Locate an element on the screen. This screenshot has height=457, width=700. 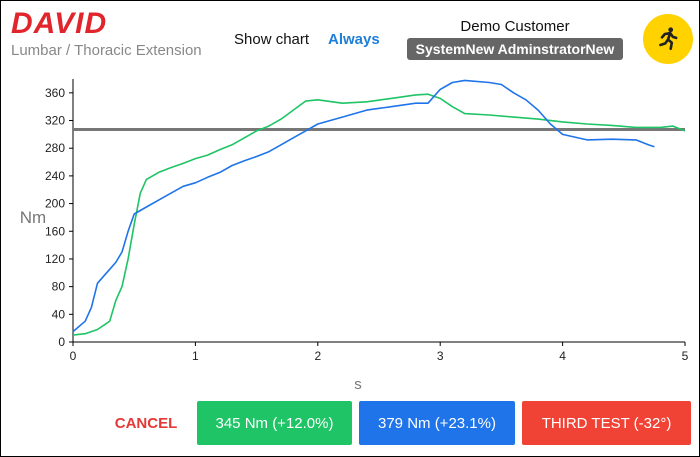
running-person-icon is located at coordinates (668, 39).